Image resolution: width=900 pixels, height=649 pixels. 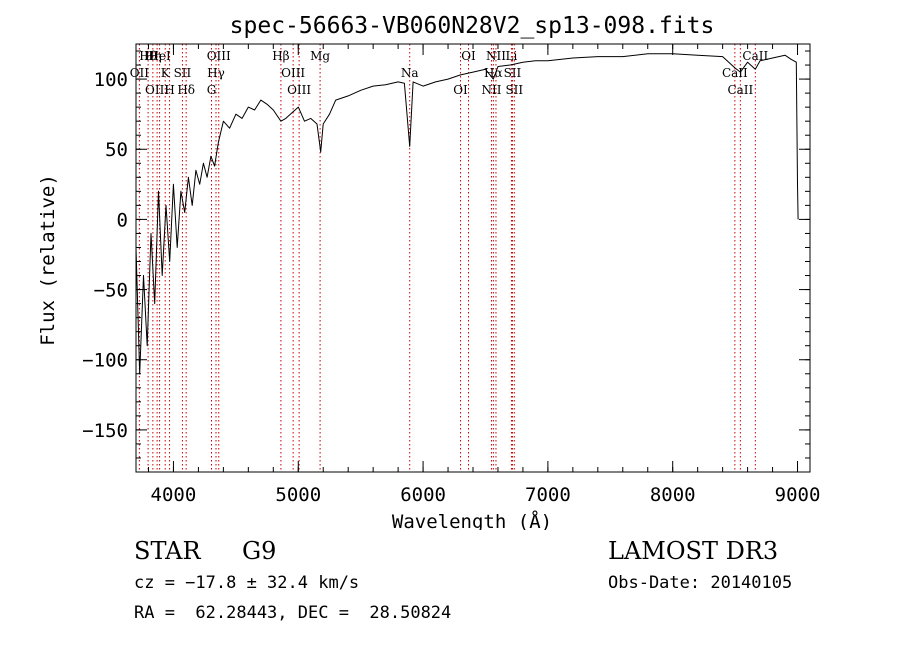 I want to click on line-label-22: SII, so click(x=513, y=73).